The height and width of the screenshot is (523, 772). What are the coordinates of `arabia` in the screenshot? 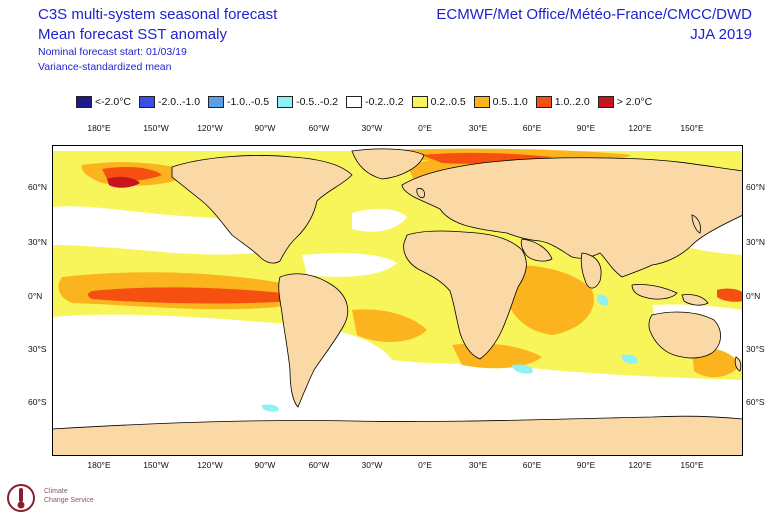 It's located at (536, 250).